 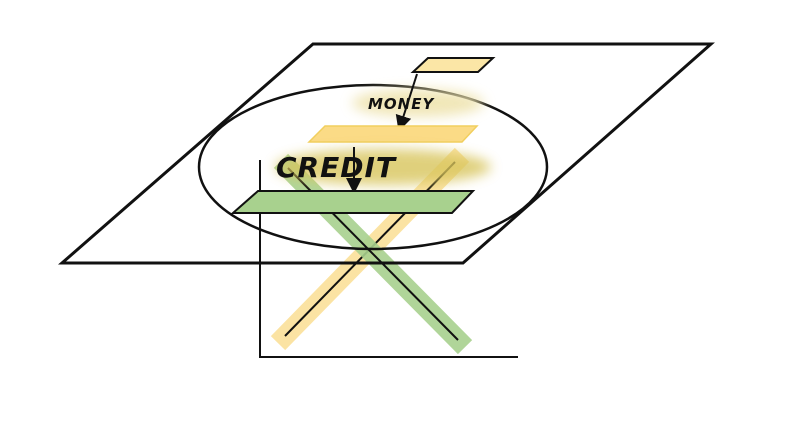 What do you see at coordinates (393, 134) in the screenshot?
I see `middle-yellow-bar` at bounding box center [393, 134].